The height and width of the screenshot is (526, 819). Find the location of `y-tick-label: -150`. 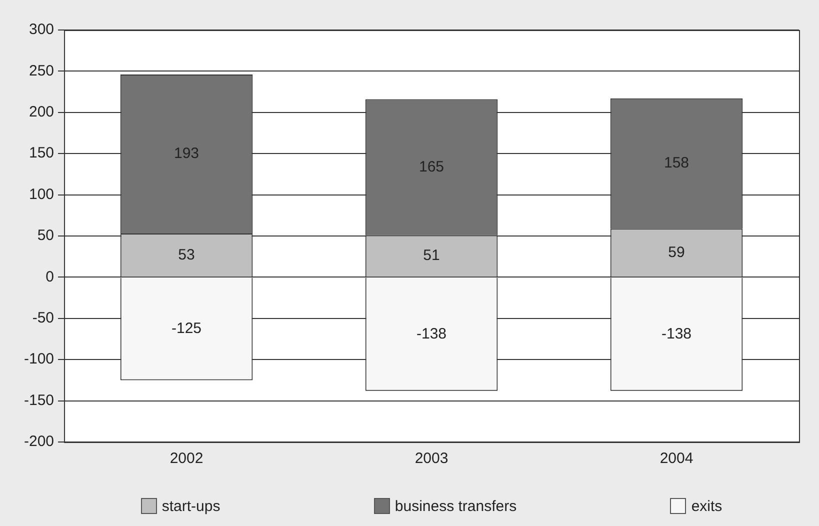

y-tick-label: -150 is located at coordinates (39, 400).